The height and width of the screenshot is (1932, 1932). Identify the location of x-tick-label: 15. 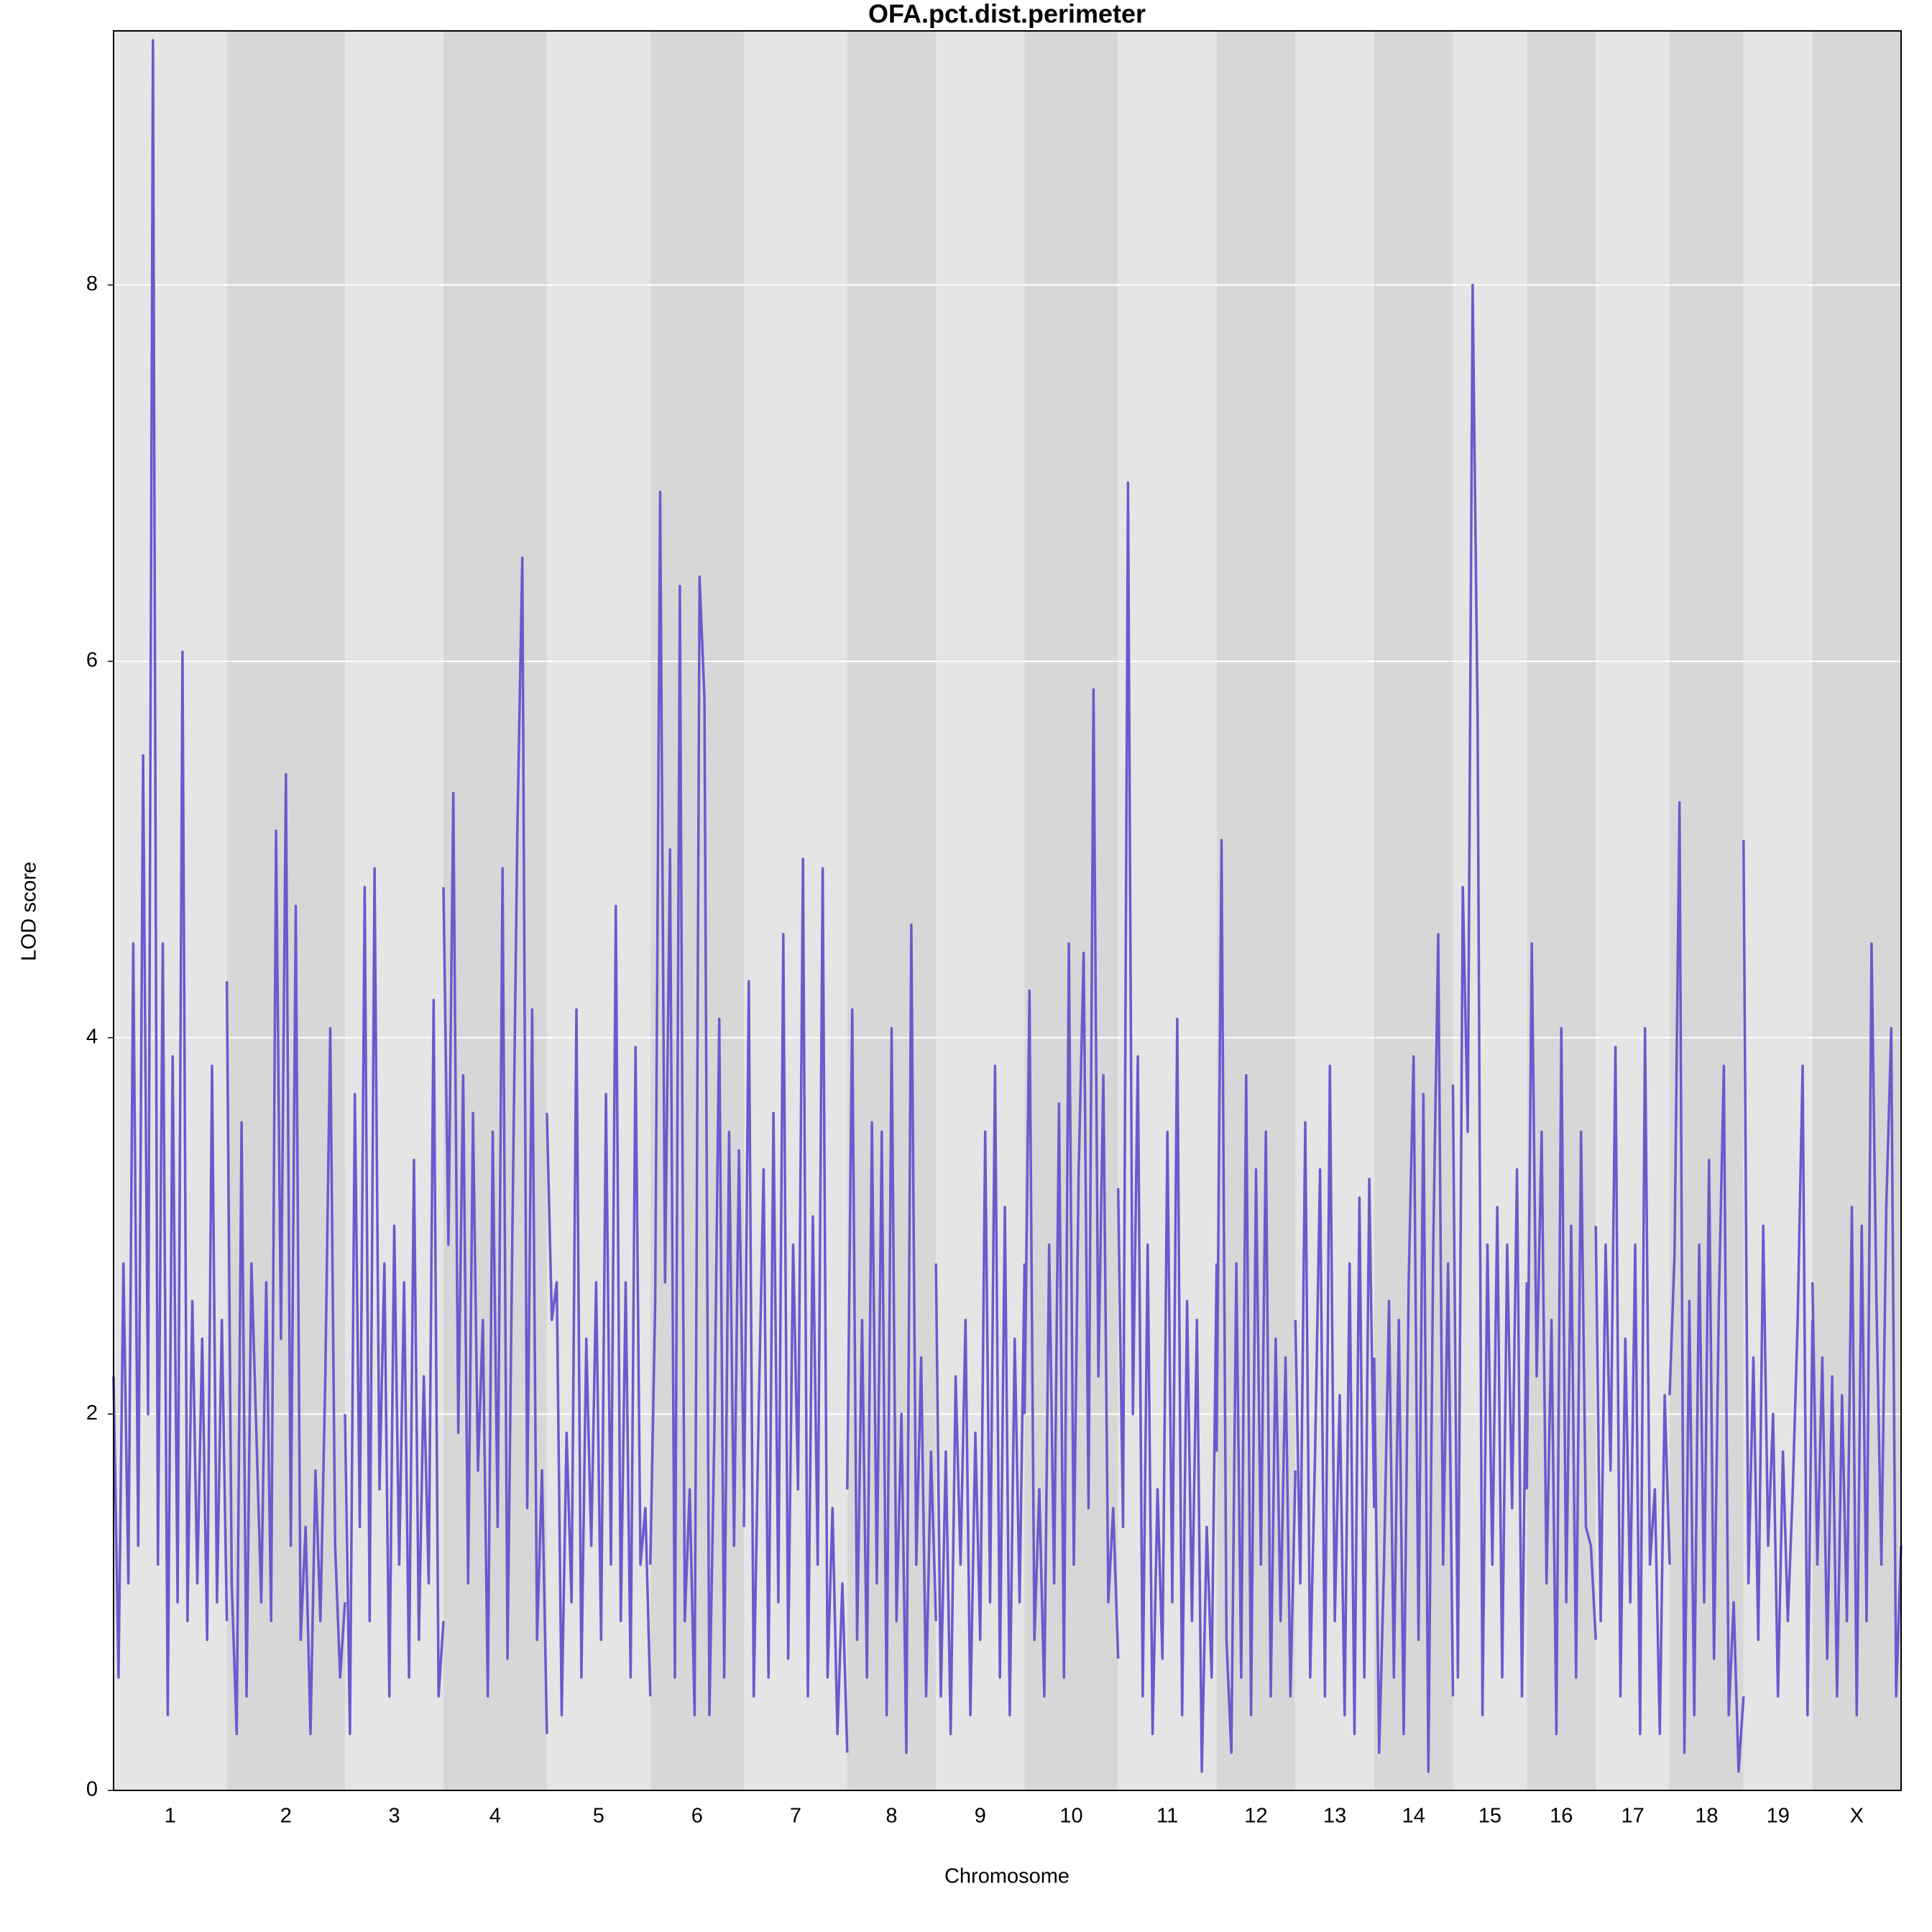
(1489, 1816).